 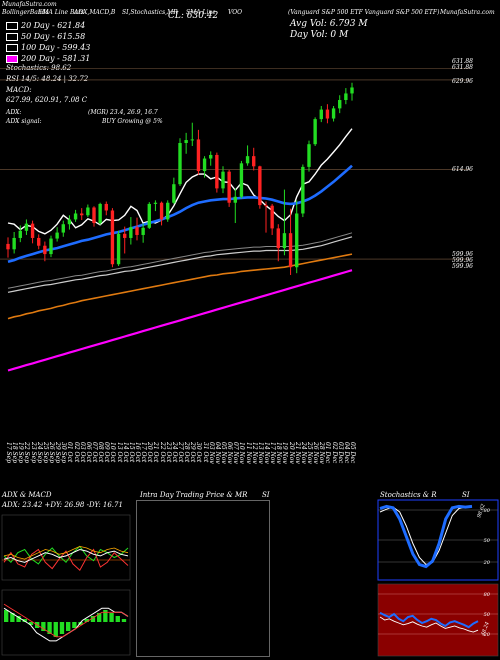 What do you see at coordinates (150, 12) in the screenshot?
I see `title-segment-4: SI,Stochastics,MR` at bounding box center [150, 12].